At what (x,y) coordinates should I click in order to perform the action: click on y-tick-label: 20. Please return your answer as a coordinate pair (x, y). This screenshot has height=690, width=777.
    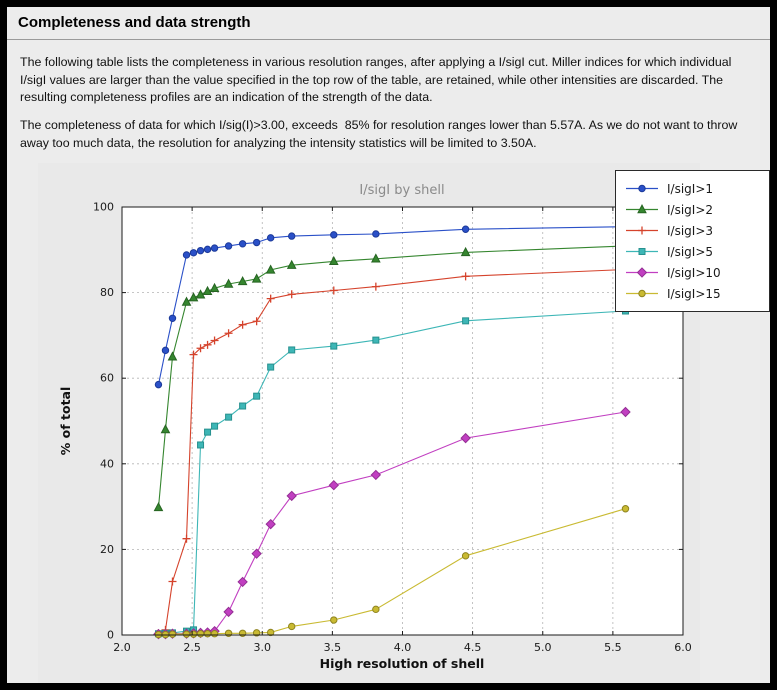
    Looking at the image, I should click on (107, 549).